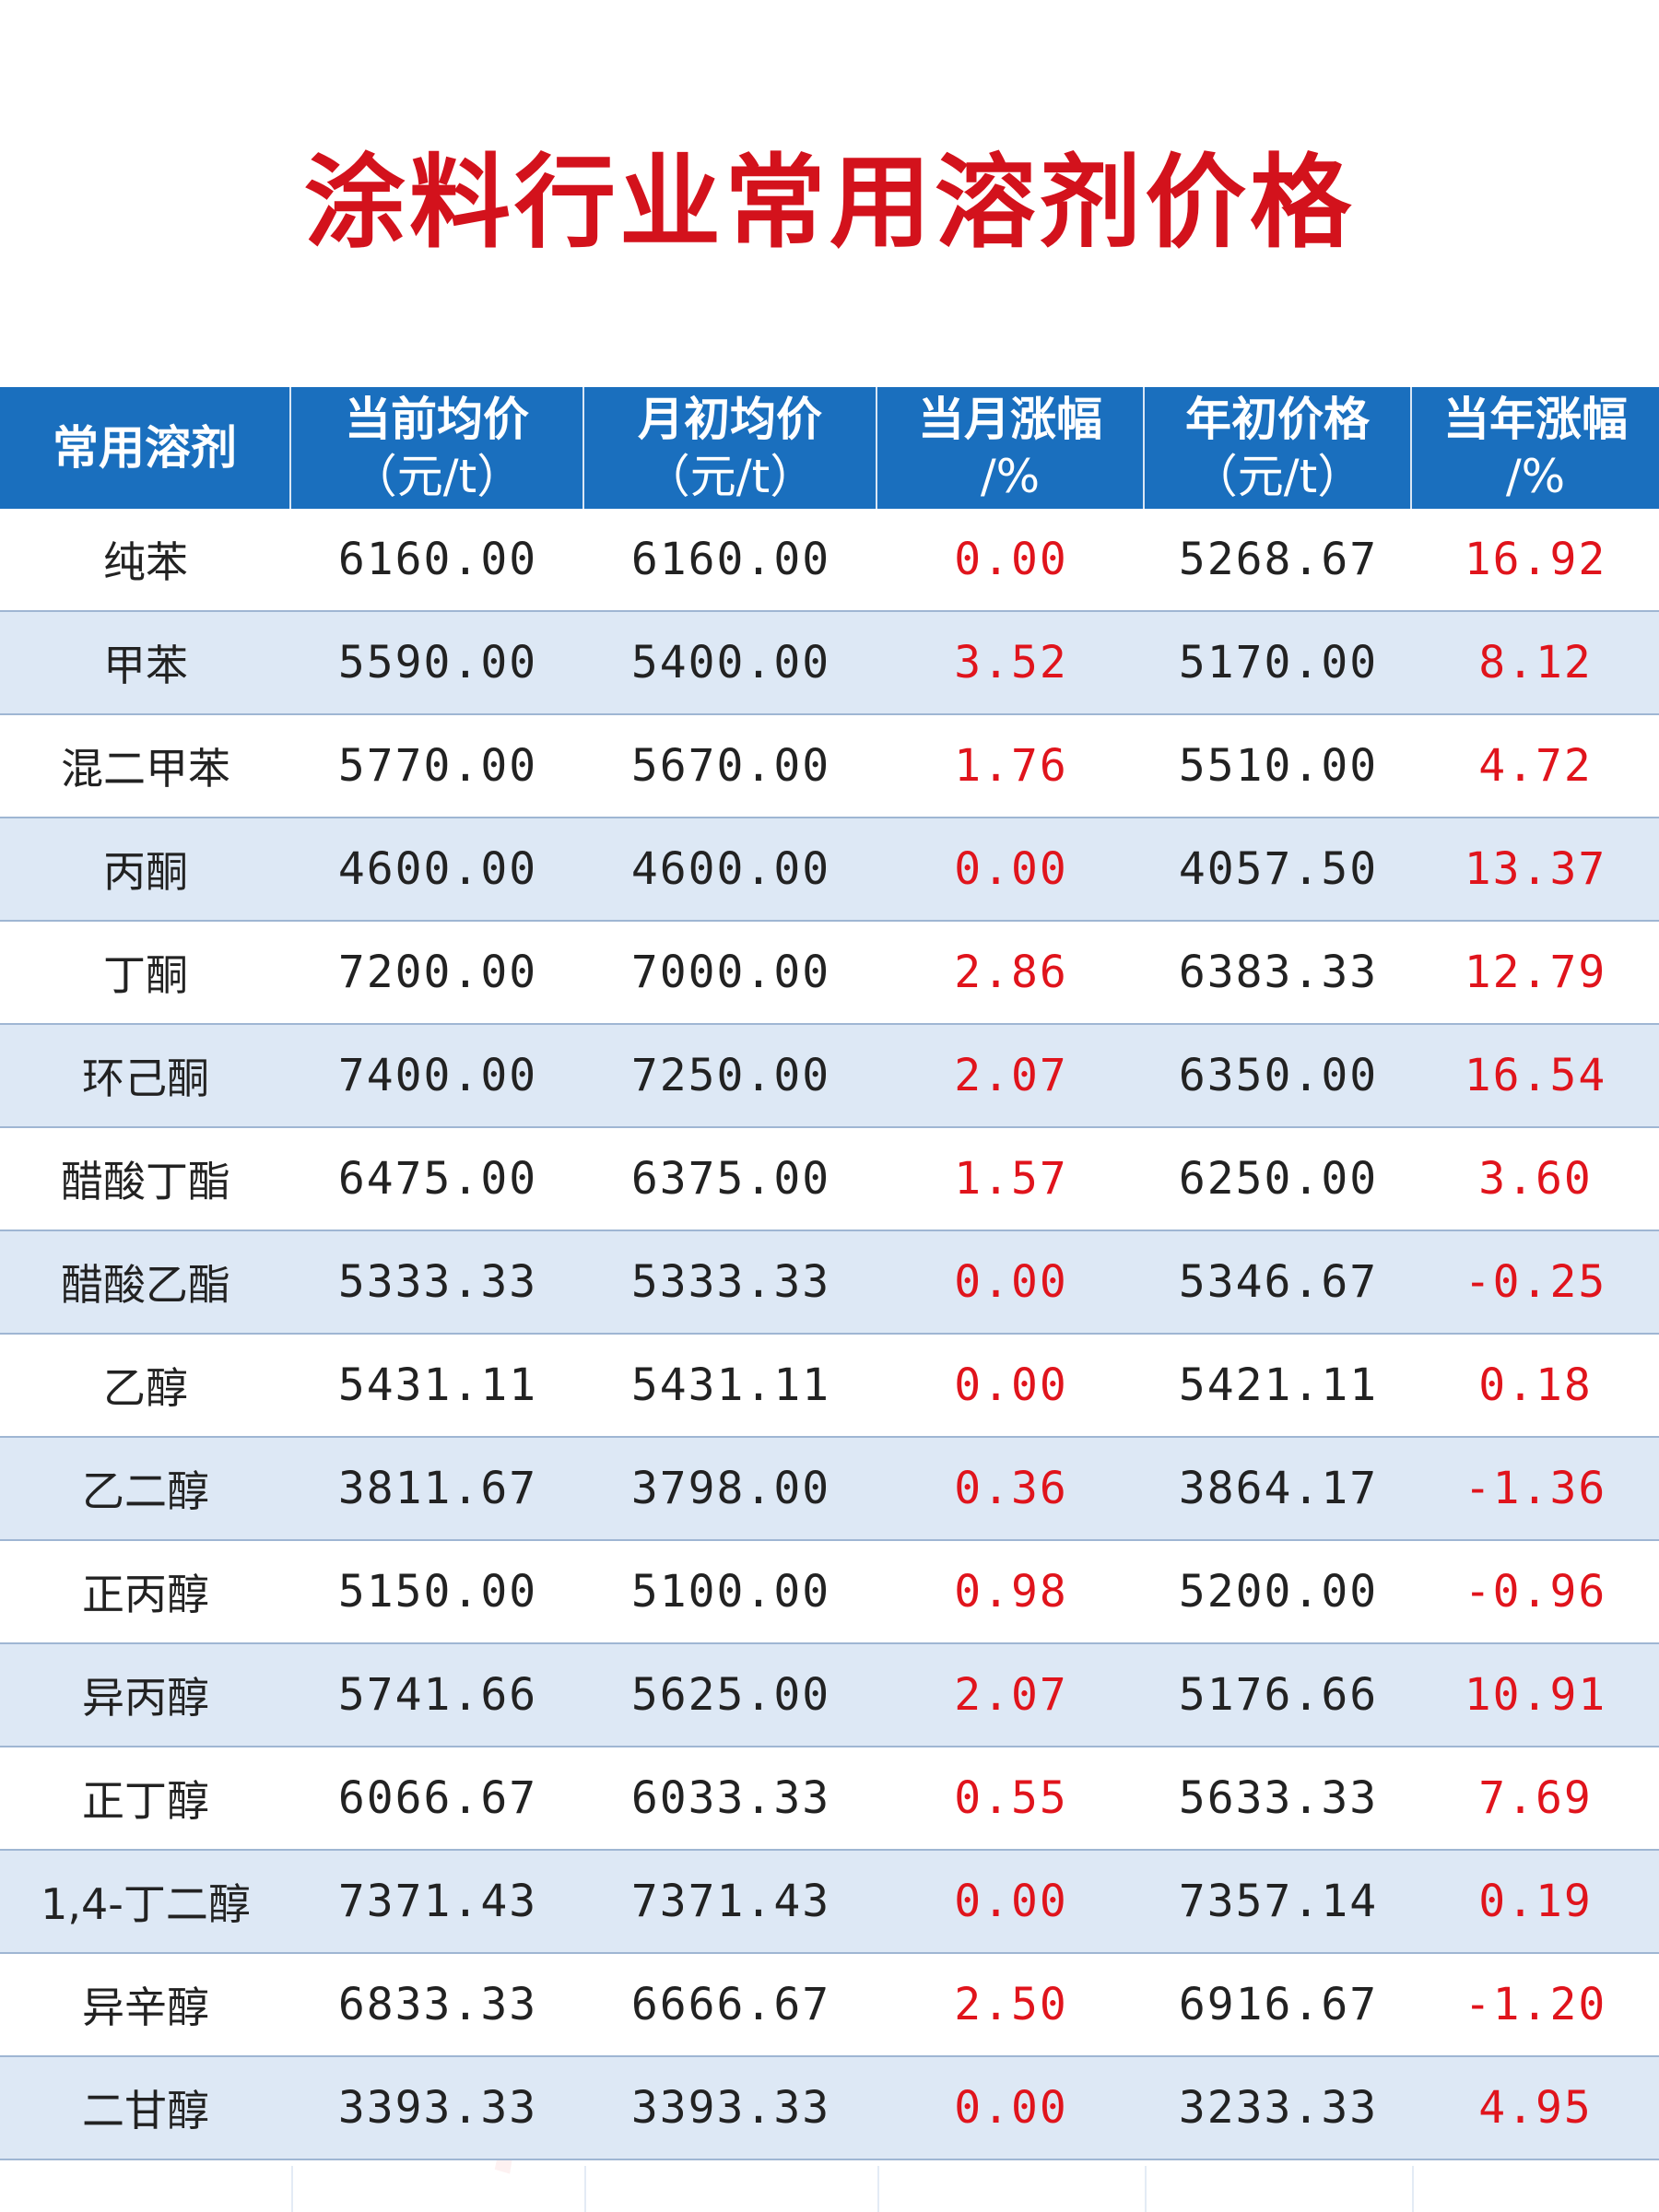 This screenshot has height=2212, width=1659. Describe the element at coordinates (437, 1075) in the screenshot. I see `cell-current-price: 7400.00` at that location.